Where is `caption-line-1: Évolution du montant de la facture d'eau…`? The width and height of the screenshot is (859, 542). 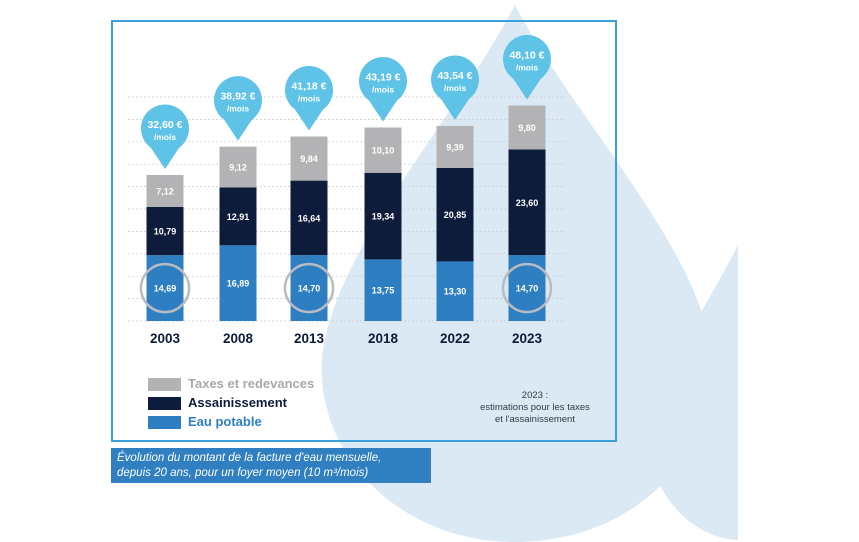 caption-line-1: Évolution du montant de la facture d'eau… is located at coordinates (249, 458).